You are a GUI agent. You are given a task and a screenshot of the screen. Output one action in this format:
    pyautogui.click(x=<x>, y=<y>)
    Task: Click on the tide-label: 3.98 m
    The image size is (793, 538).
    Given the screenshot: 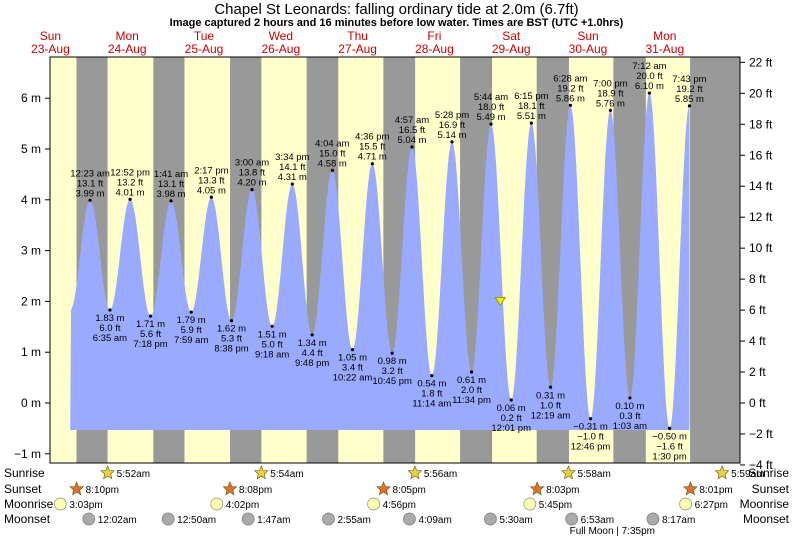 What is the action you would take?
    pyautogui.click(x=171, y=194)
    